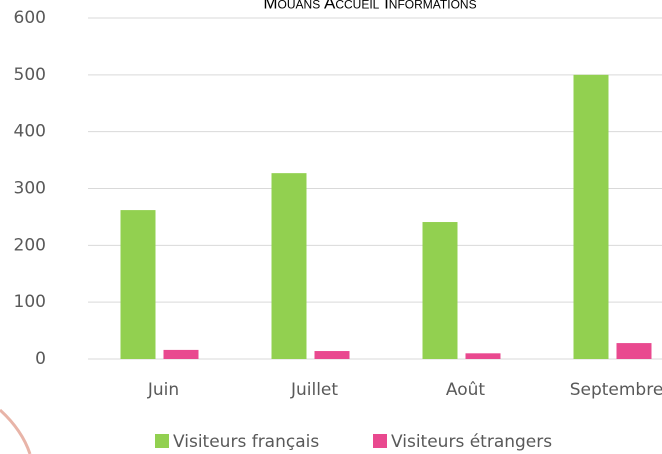 This screenshot has width=662, height=454. I want to click on x-tick-label: Septembre, so click(616, 390).